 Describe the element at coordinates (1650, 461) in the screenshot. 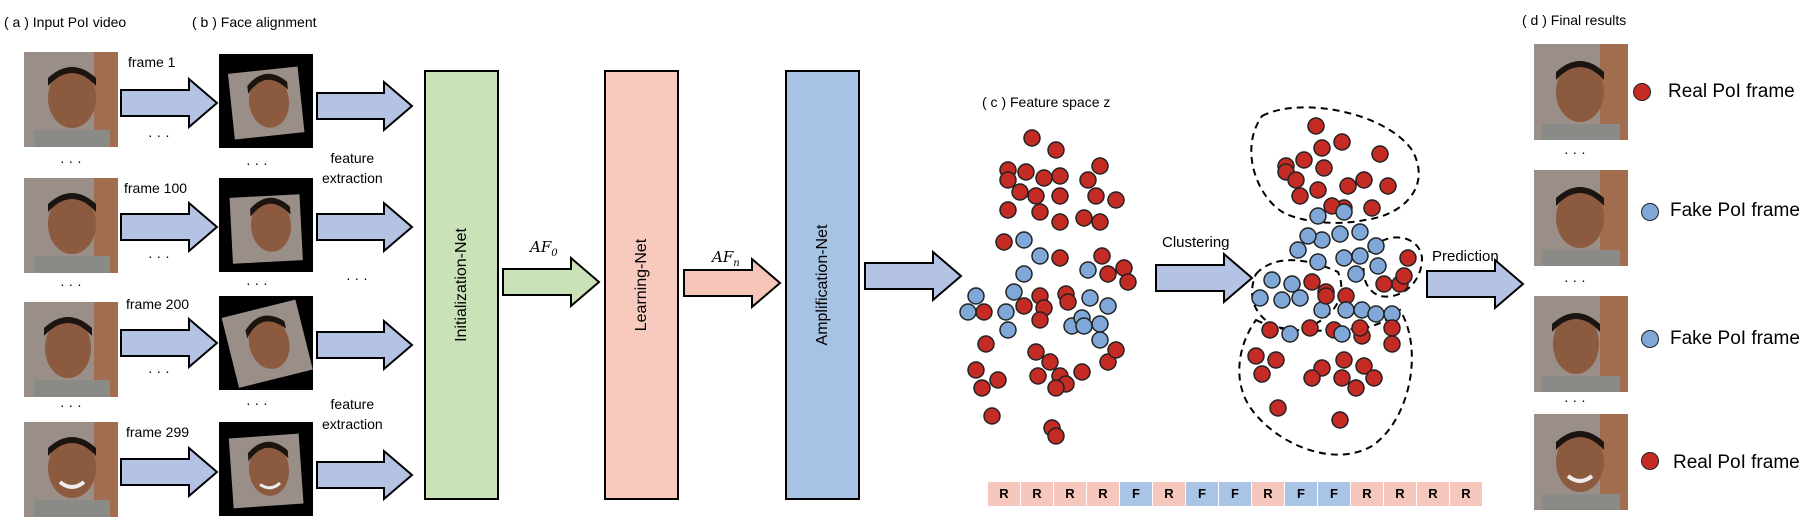

I see `result-dot-real` at that location.